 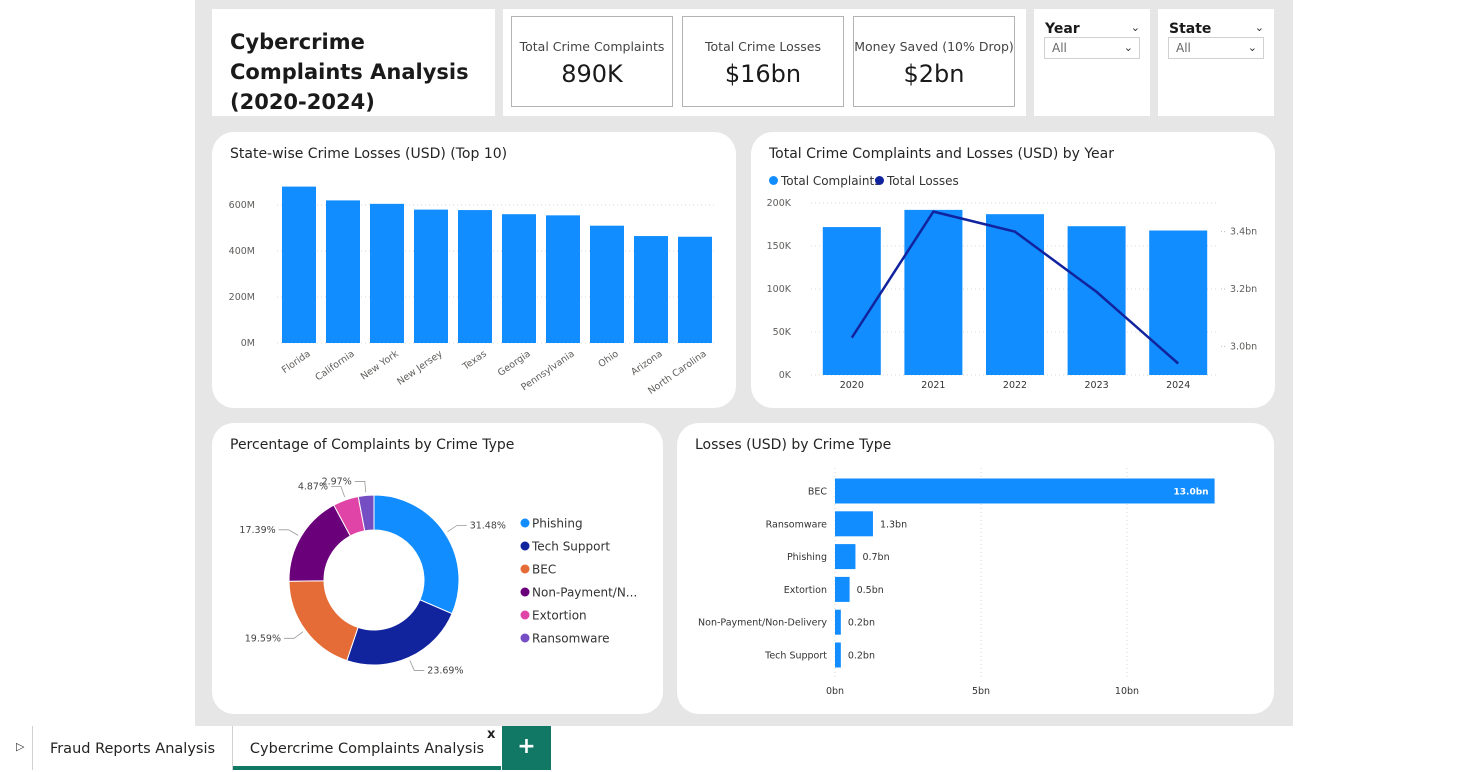 I want to click on data-label: 13.0bn, so click(x=1191, y=493).